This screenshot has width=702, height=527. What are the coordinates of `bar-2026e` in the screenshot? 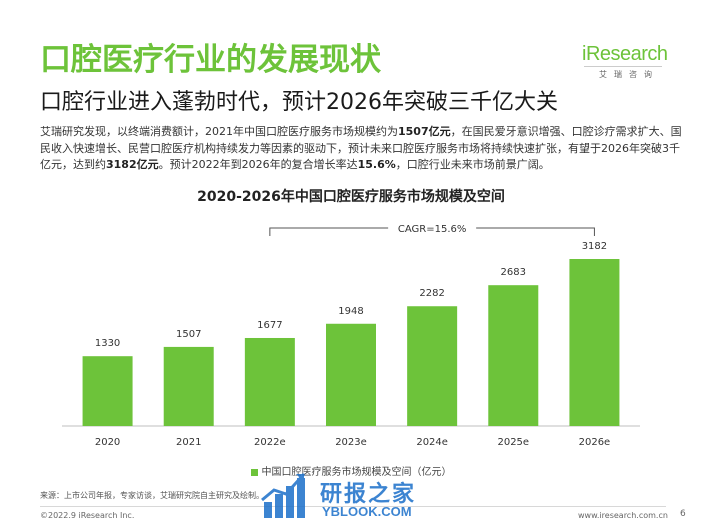 It's located at (594, 342).